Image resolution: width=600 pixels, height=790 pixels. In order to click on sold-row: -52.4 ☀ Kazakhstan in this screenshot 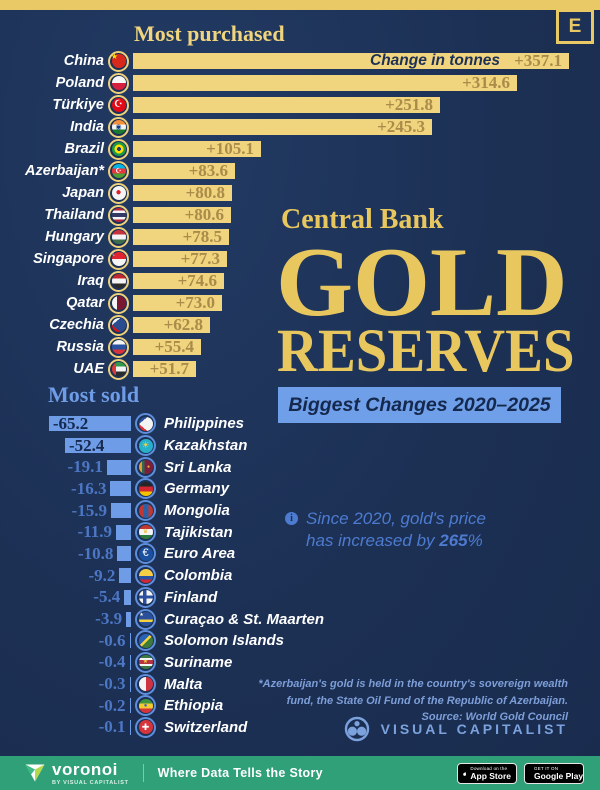, I will do `click(300, 446)`.